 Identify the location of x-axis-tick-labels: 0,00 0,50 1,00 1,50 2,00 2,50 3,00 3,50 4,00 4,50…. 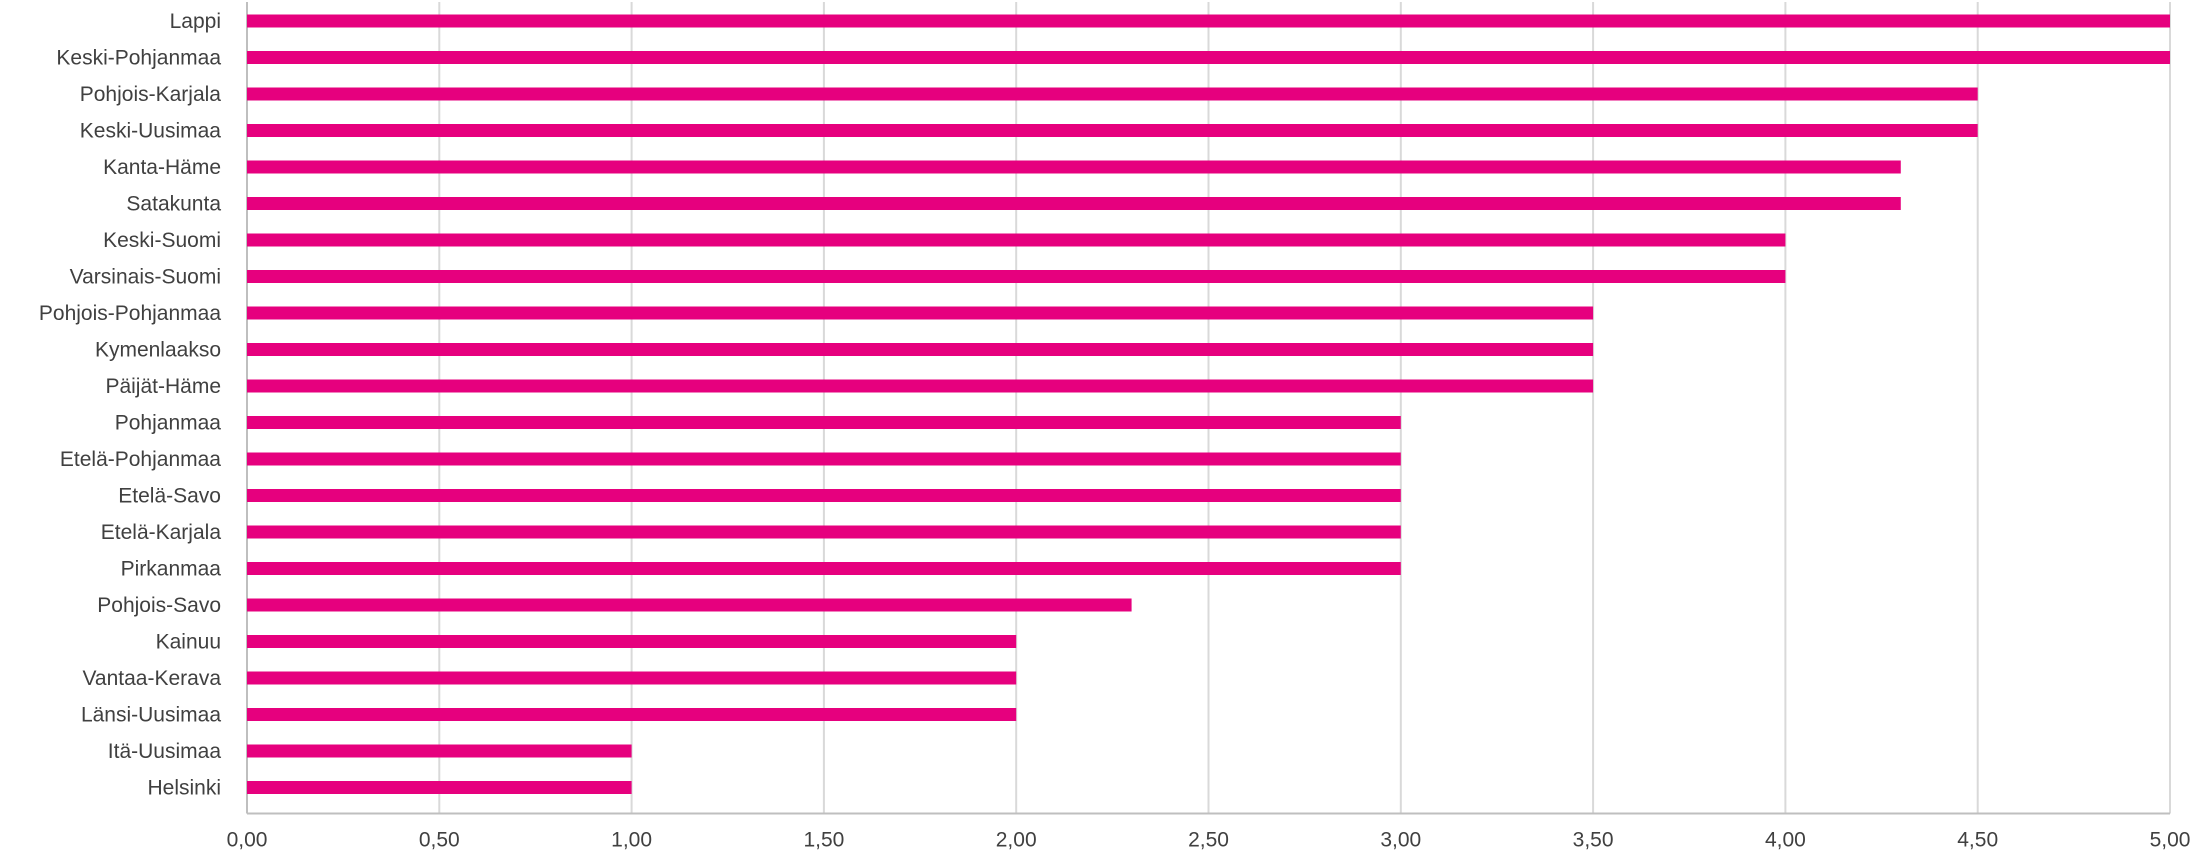
(1209, 840).